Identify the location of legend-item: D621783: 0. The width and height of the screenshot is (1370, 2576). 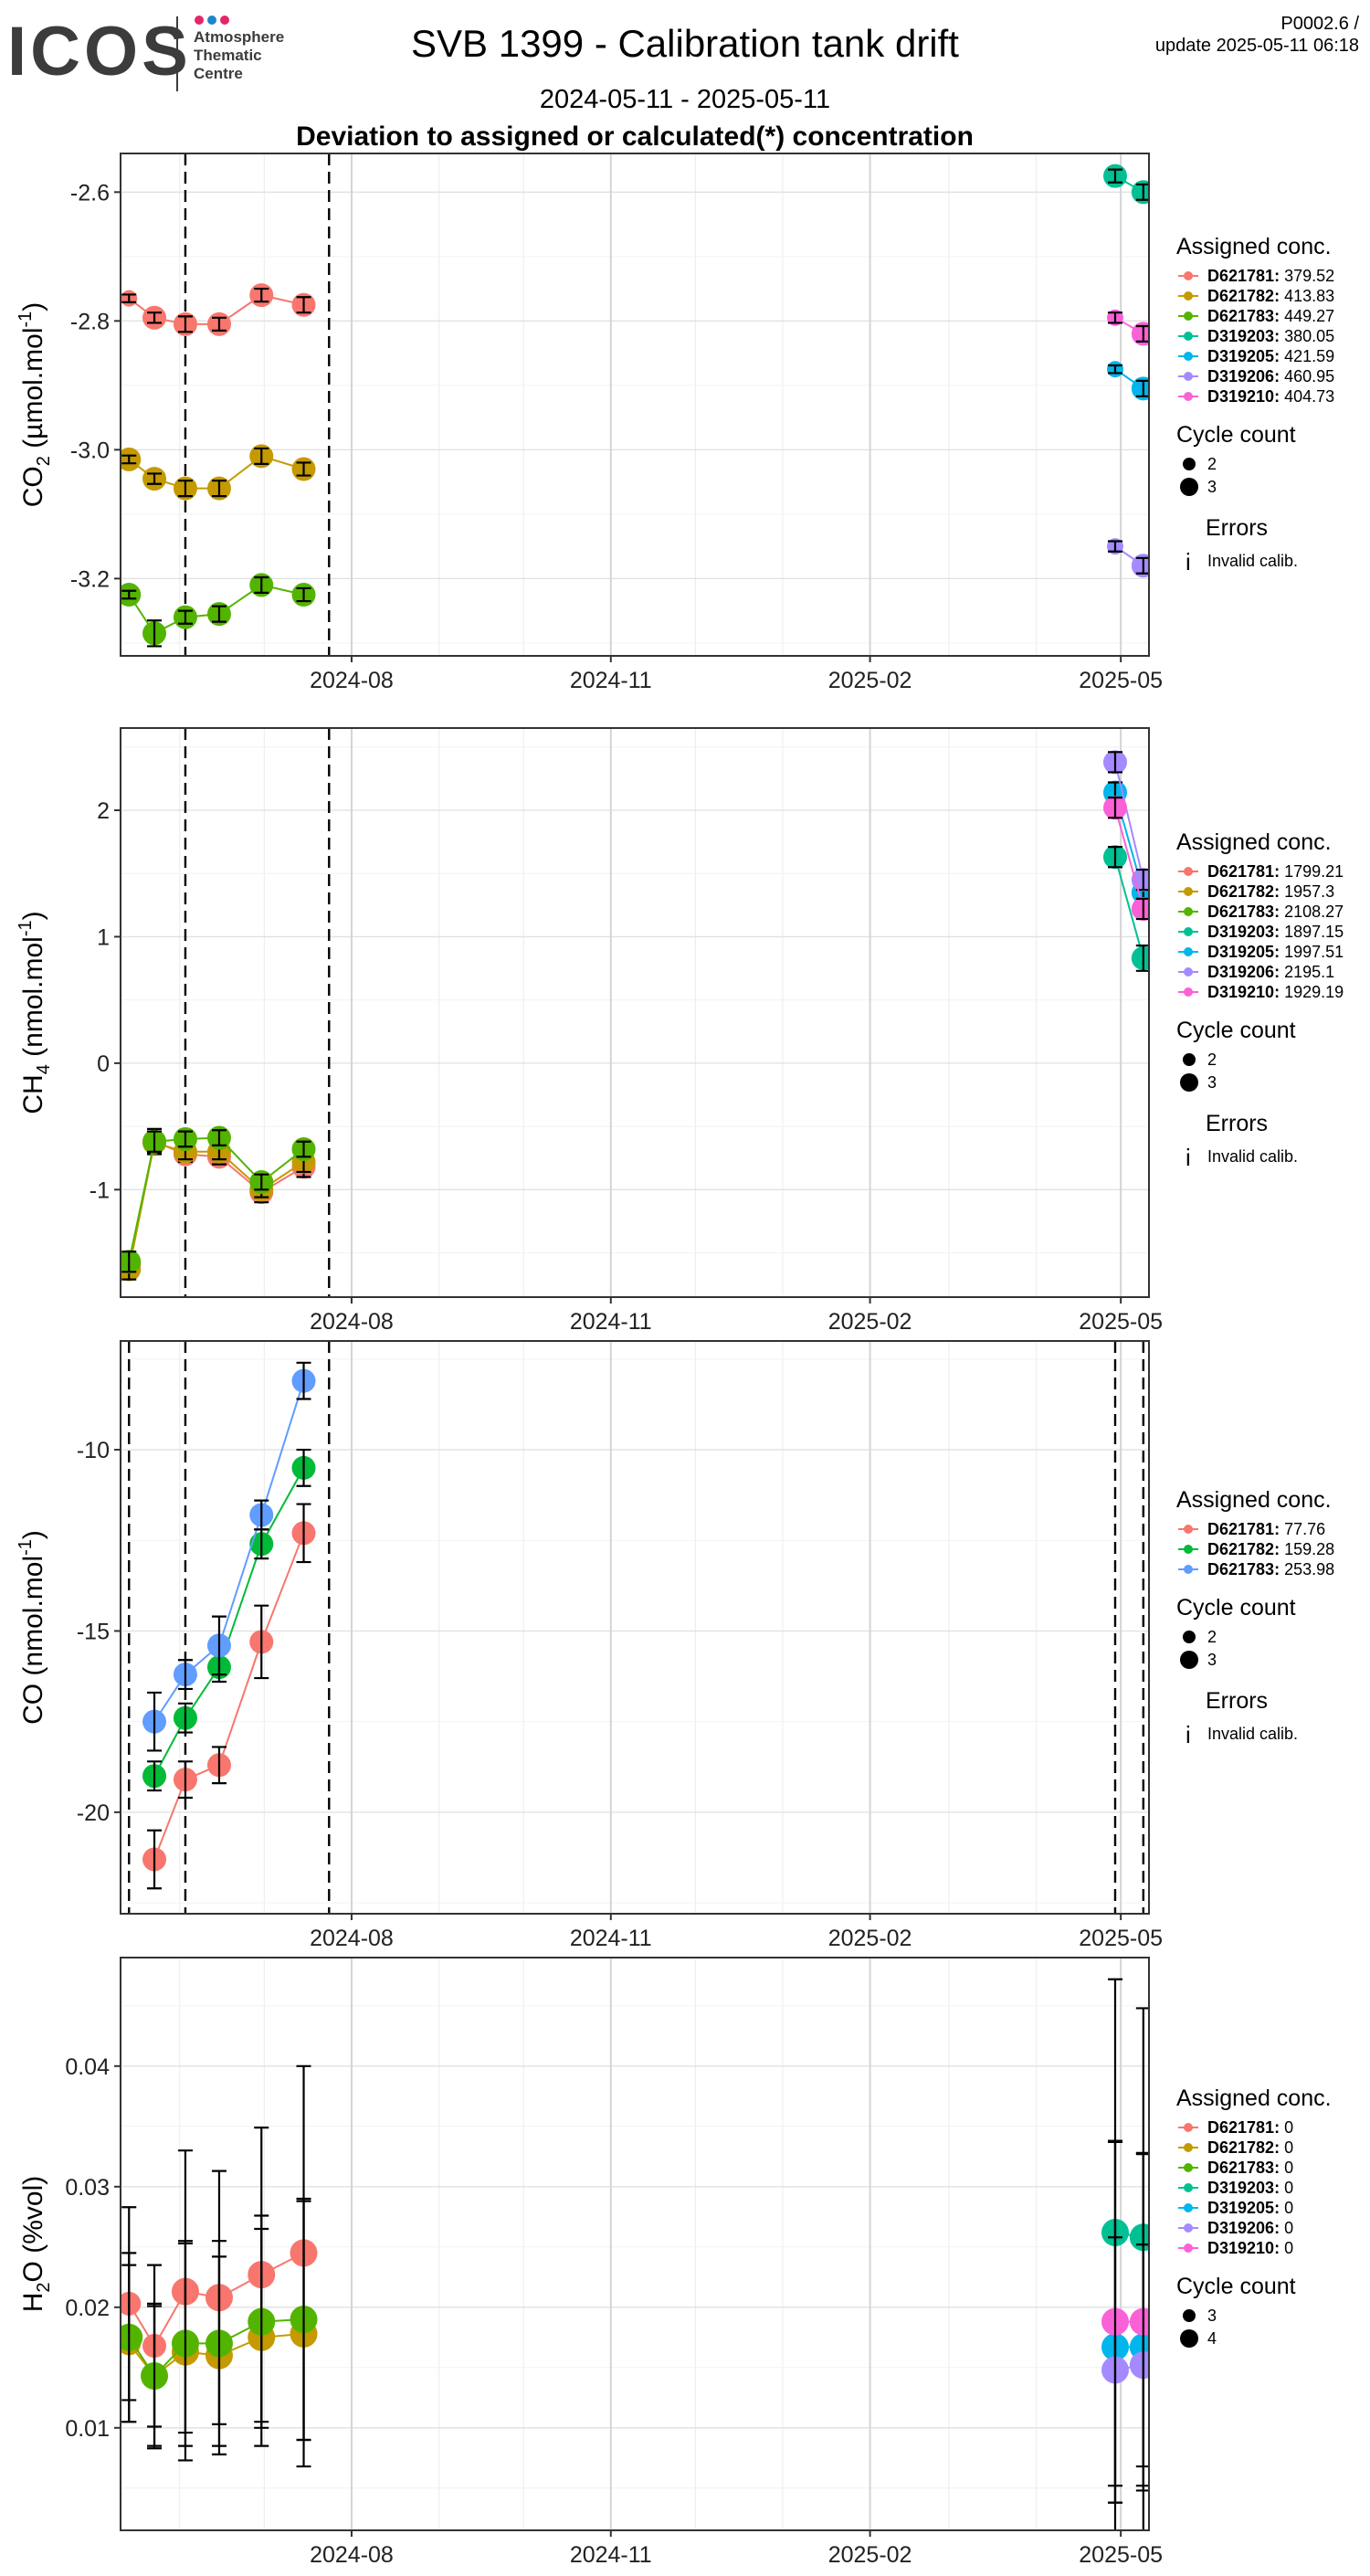
(1235, 2168).